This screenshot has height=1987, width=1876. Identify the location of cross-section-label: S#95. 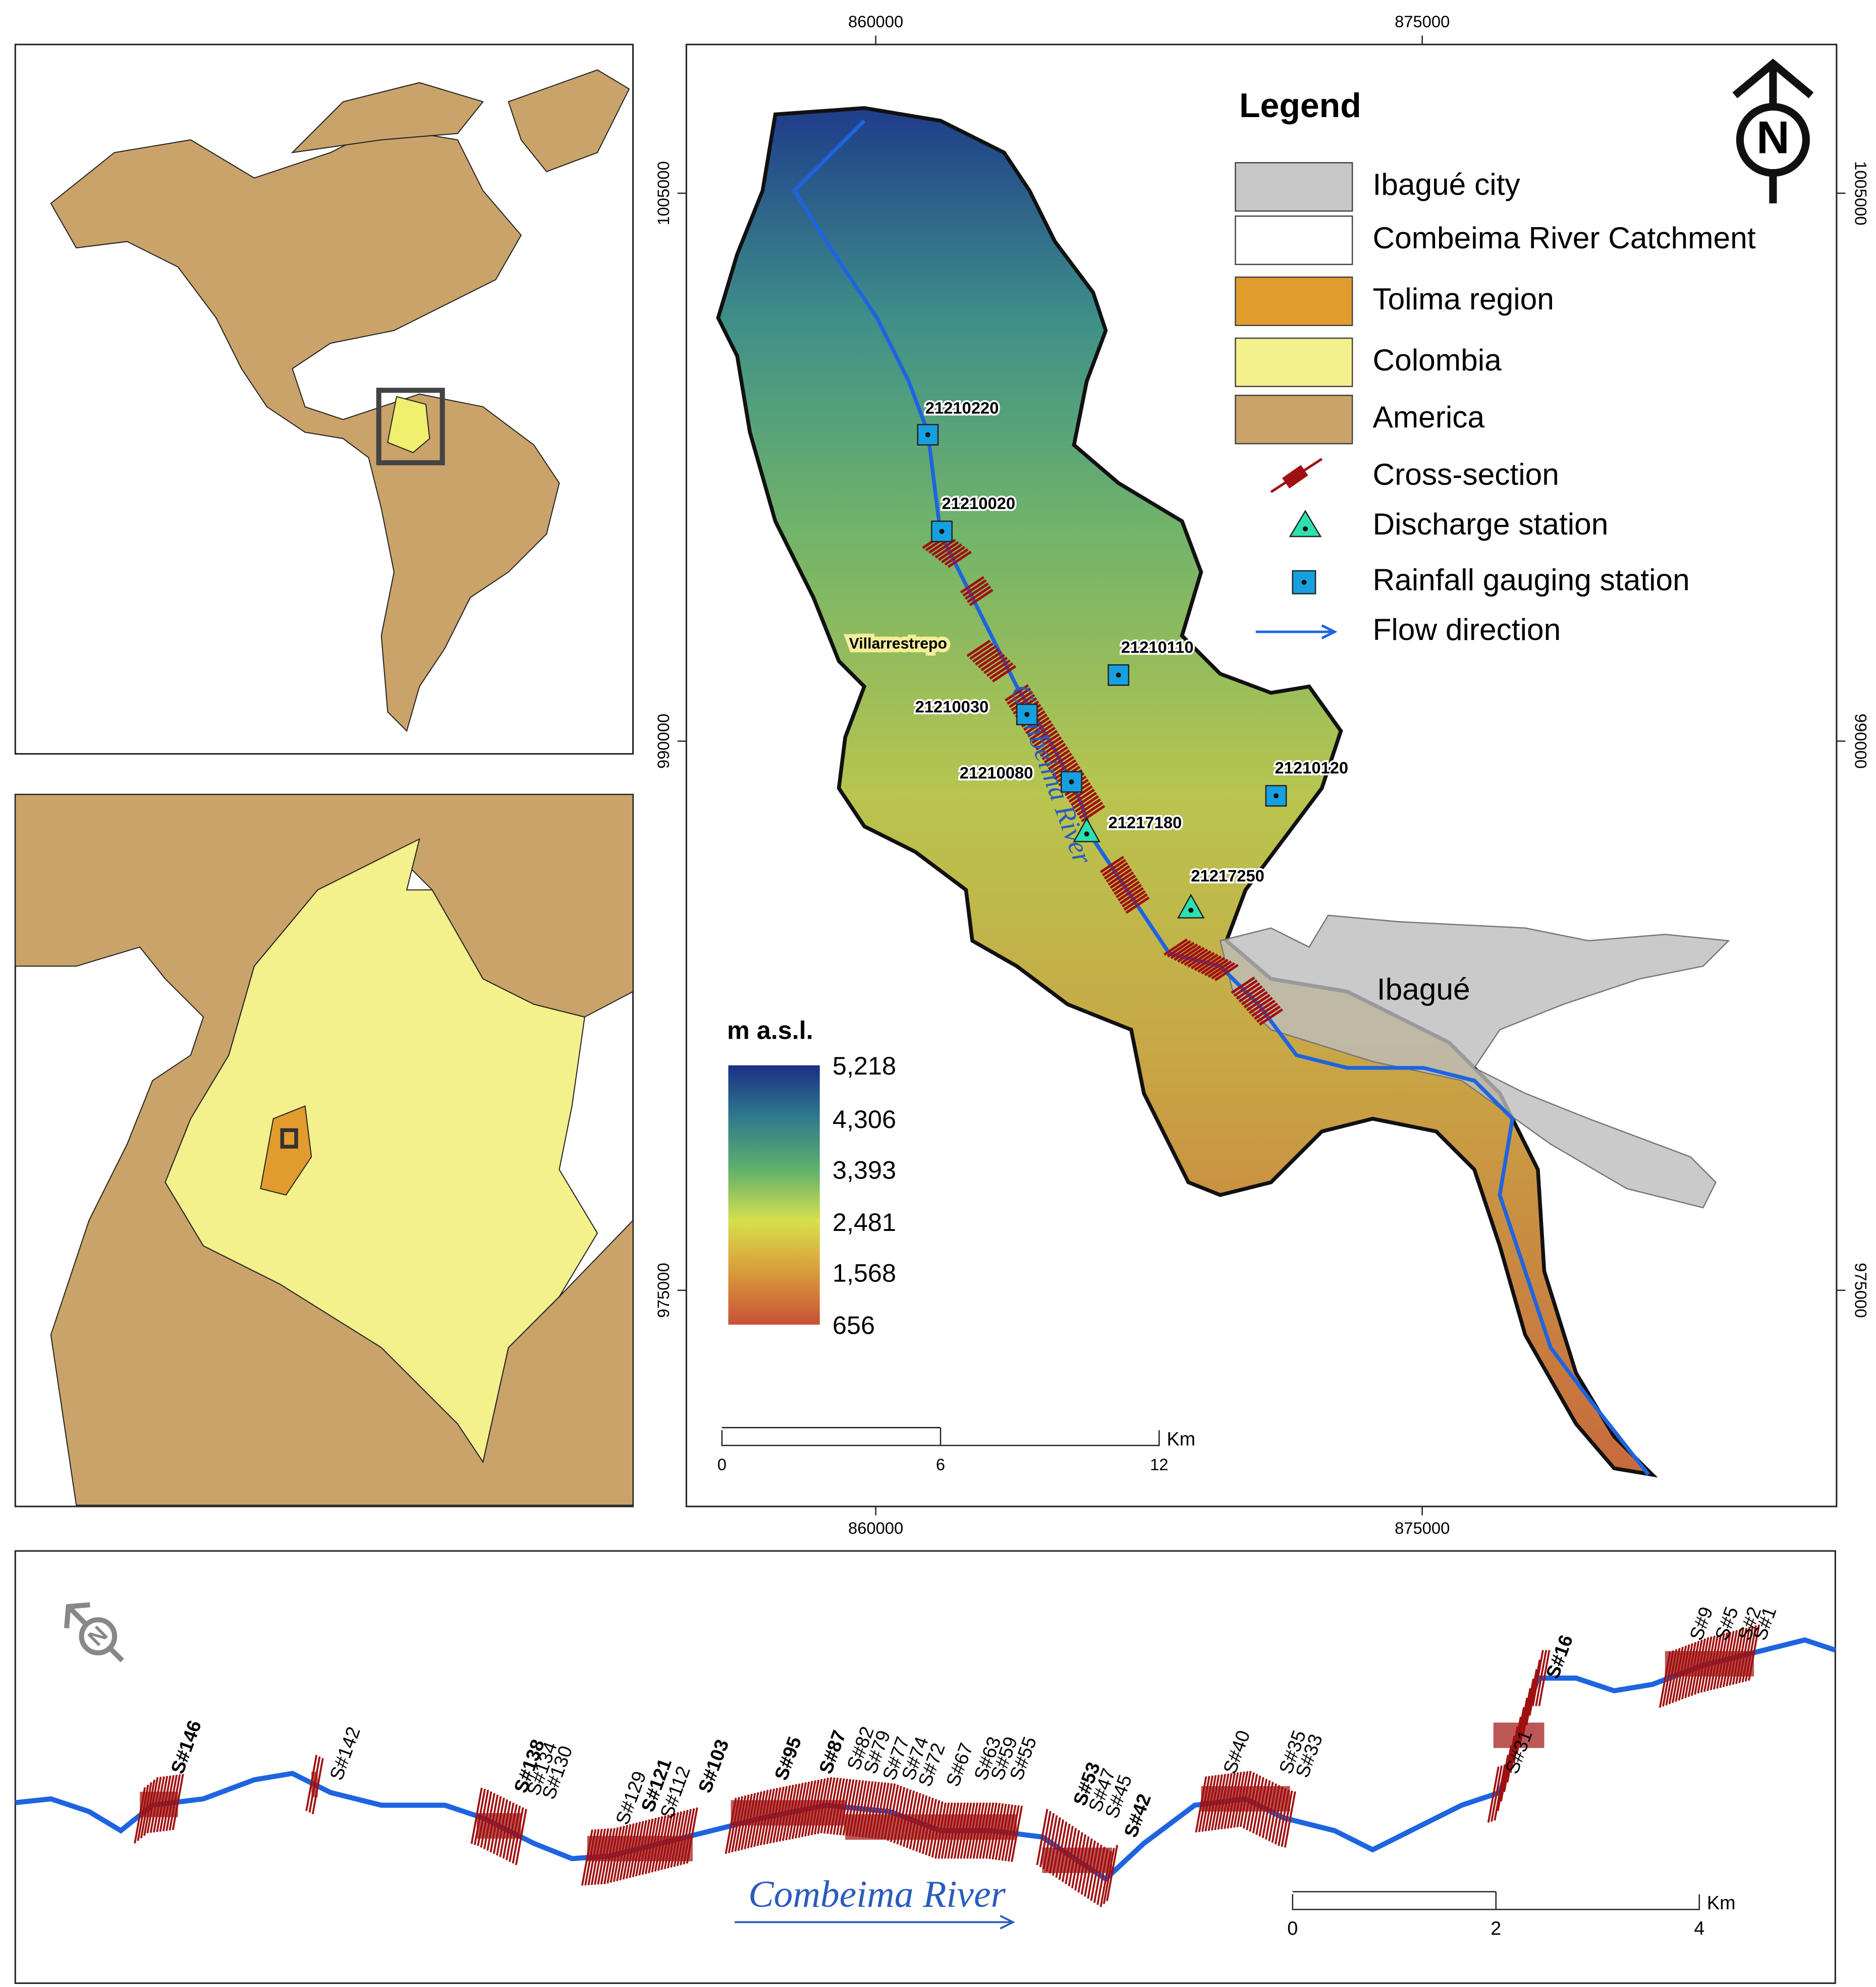
(788, 1759).